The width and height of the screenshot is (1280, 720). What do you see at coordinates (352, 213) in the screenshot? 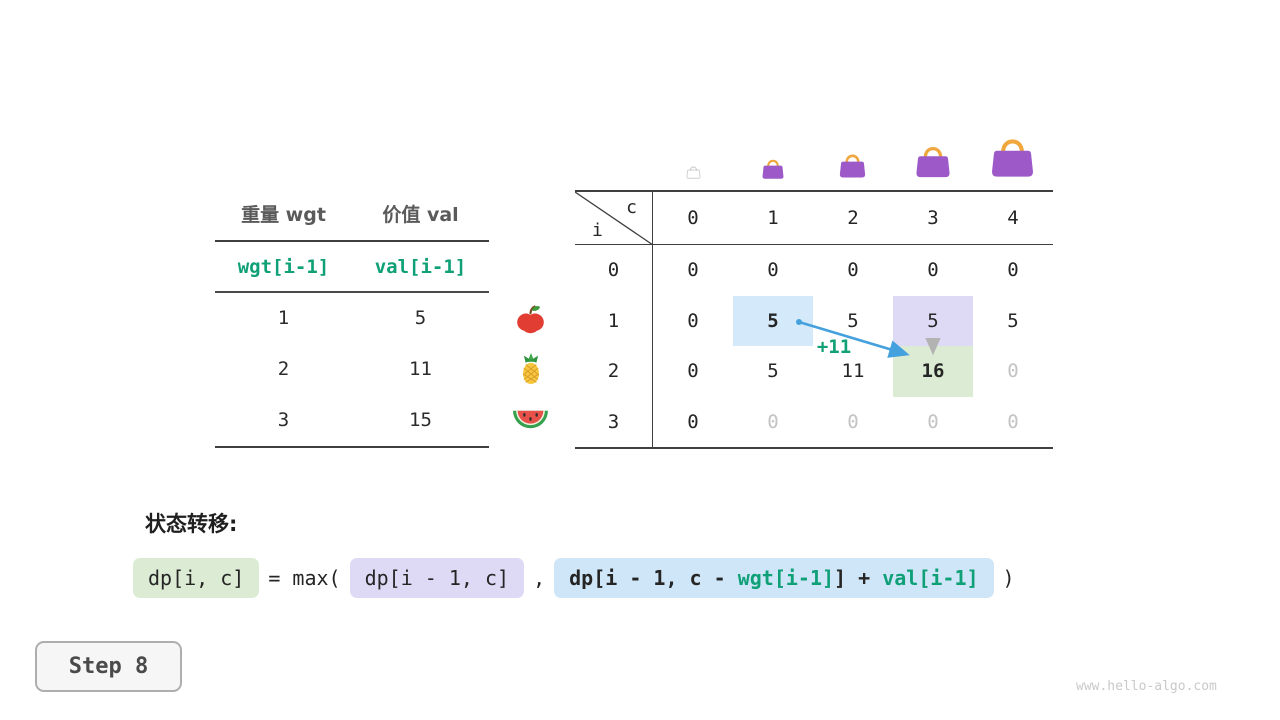
I see `items-table-header-row: 重量 wgt 价值 val` at bounding box center [352, 213].